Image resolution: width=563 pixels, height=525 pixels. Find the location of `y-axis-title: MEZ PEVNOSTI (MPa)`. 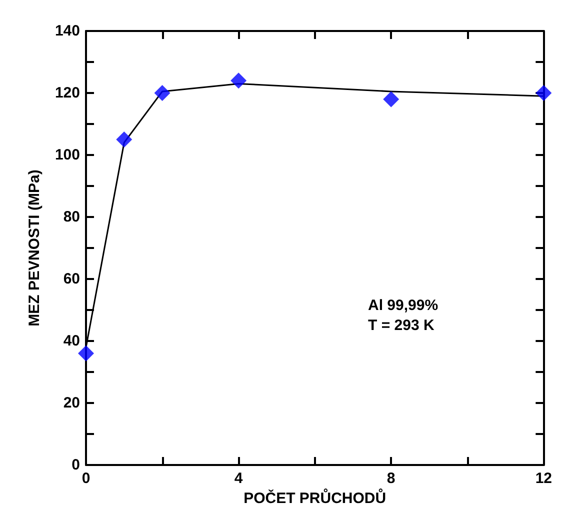

y-axis-title: MEZ PEVNOSTI (MPa) is located at coordinates (34, 248).